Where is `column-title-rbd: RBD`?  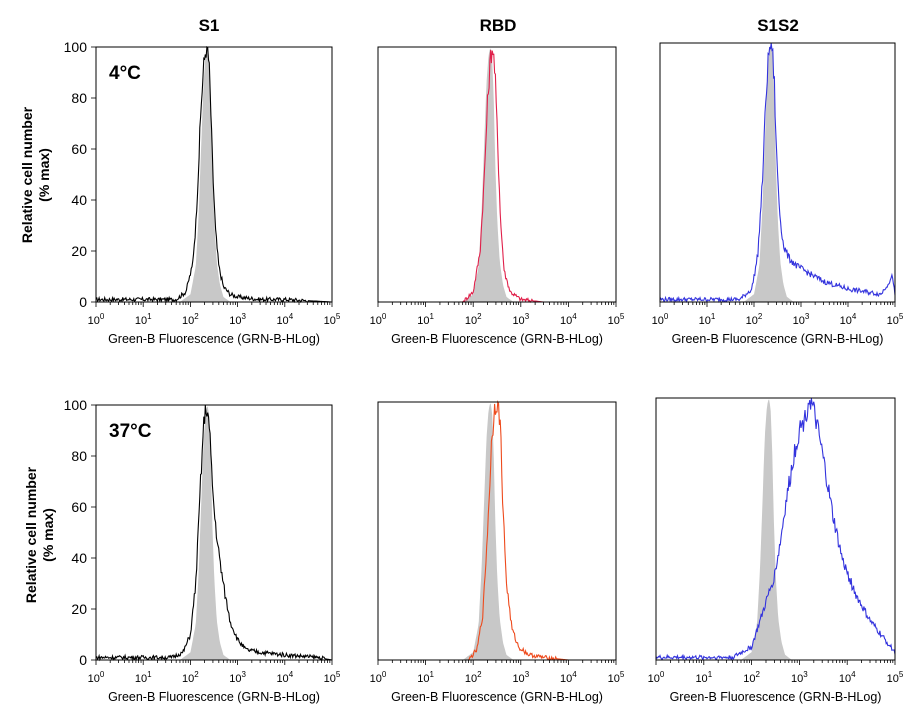
column-title-rbd: RBD is located at coordinates (498, 25).